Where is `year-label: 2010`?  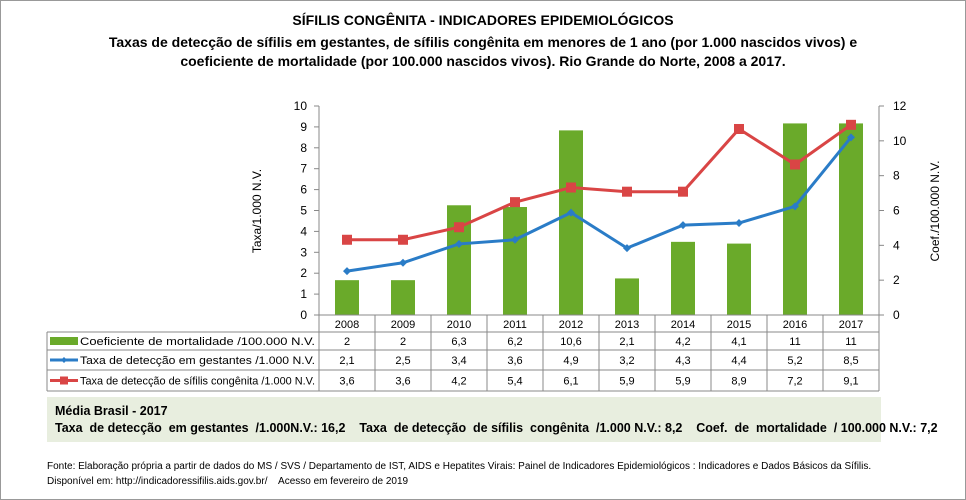 year-label: 2010 is located at coordinates (459, 325).